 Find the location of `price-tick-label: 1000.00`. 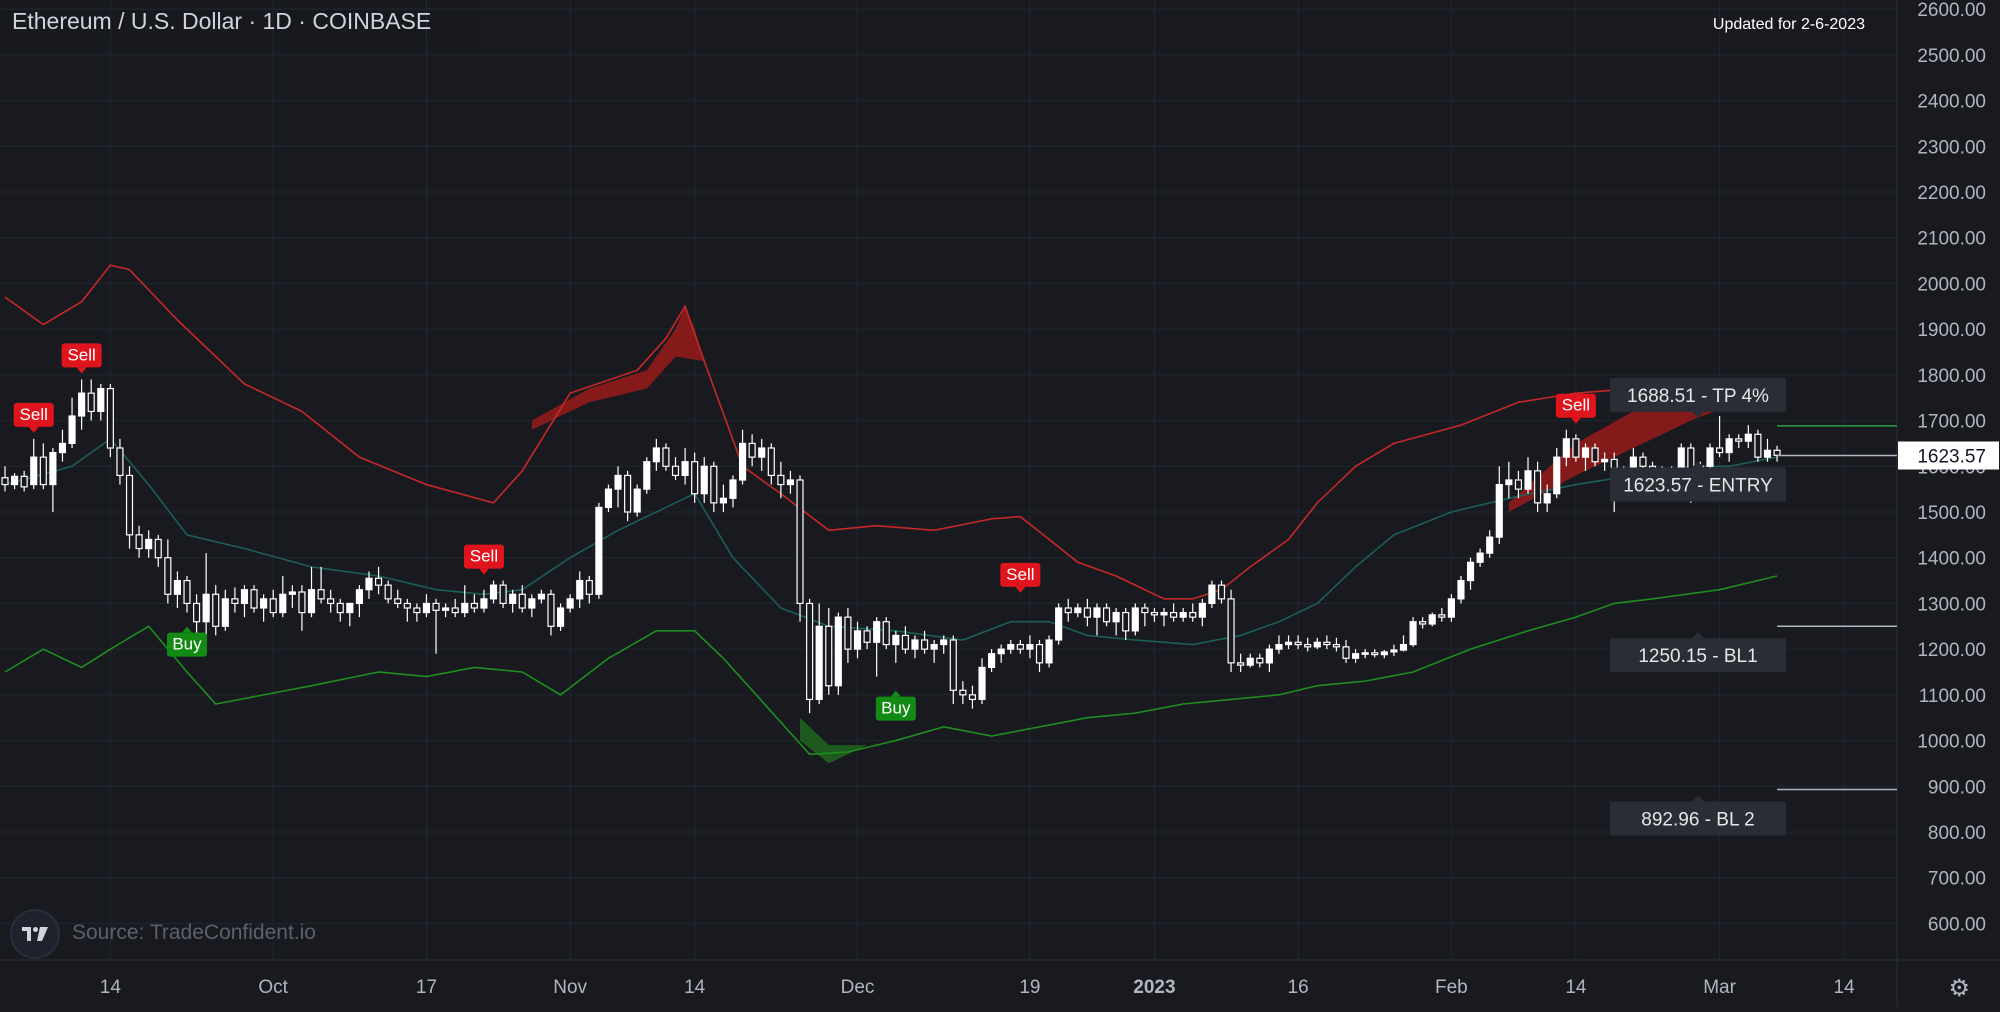

price-tick-label: 1000.00 is located at coordinates (1951, 742).